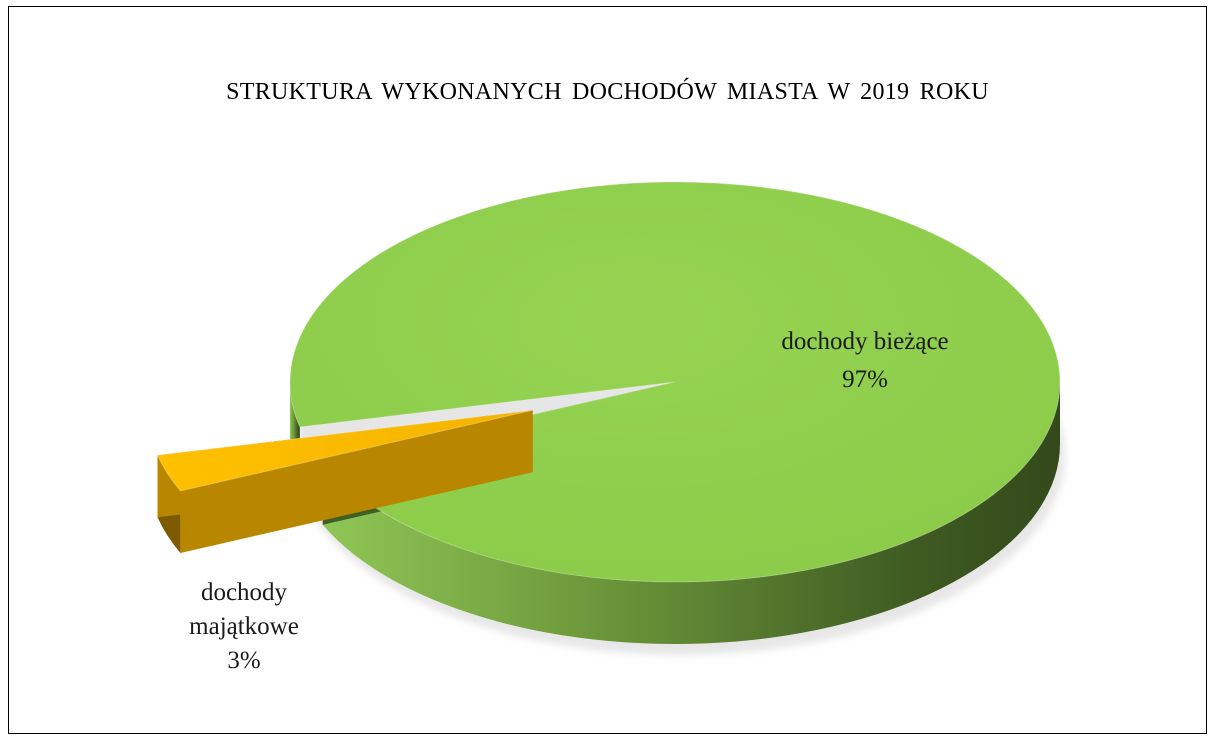 This screenshot has height=742, width=1217. What do you see at coordinates (243, 660) in the screenshot?
I see `value-dochody-majatkowe: 3%` at bounding box center [243, 660].